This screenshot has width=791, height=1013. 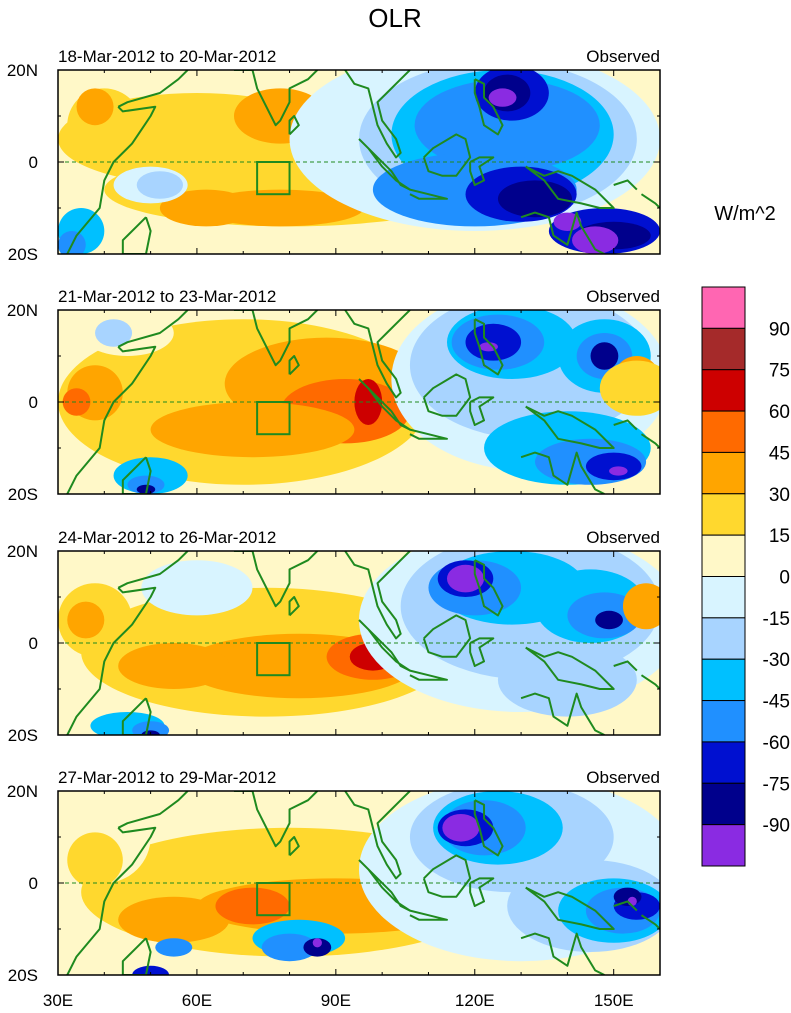 What do you see at coordinates (779, 536) in the screenshot?
I see `colorbar-label: 15` at bounding box center [779, 536].